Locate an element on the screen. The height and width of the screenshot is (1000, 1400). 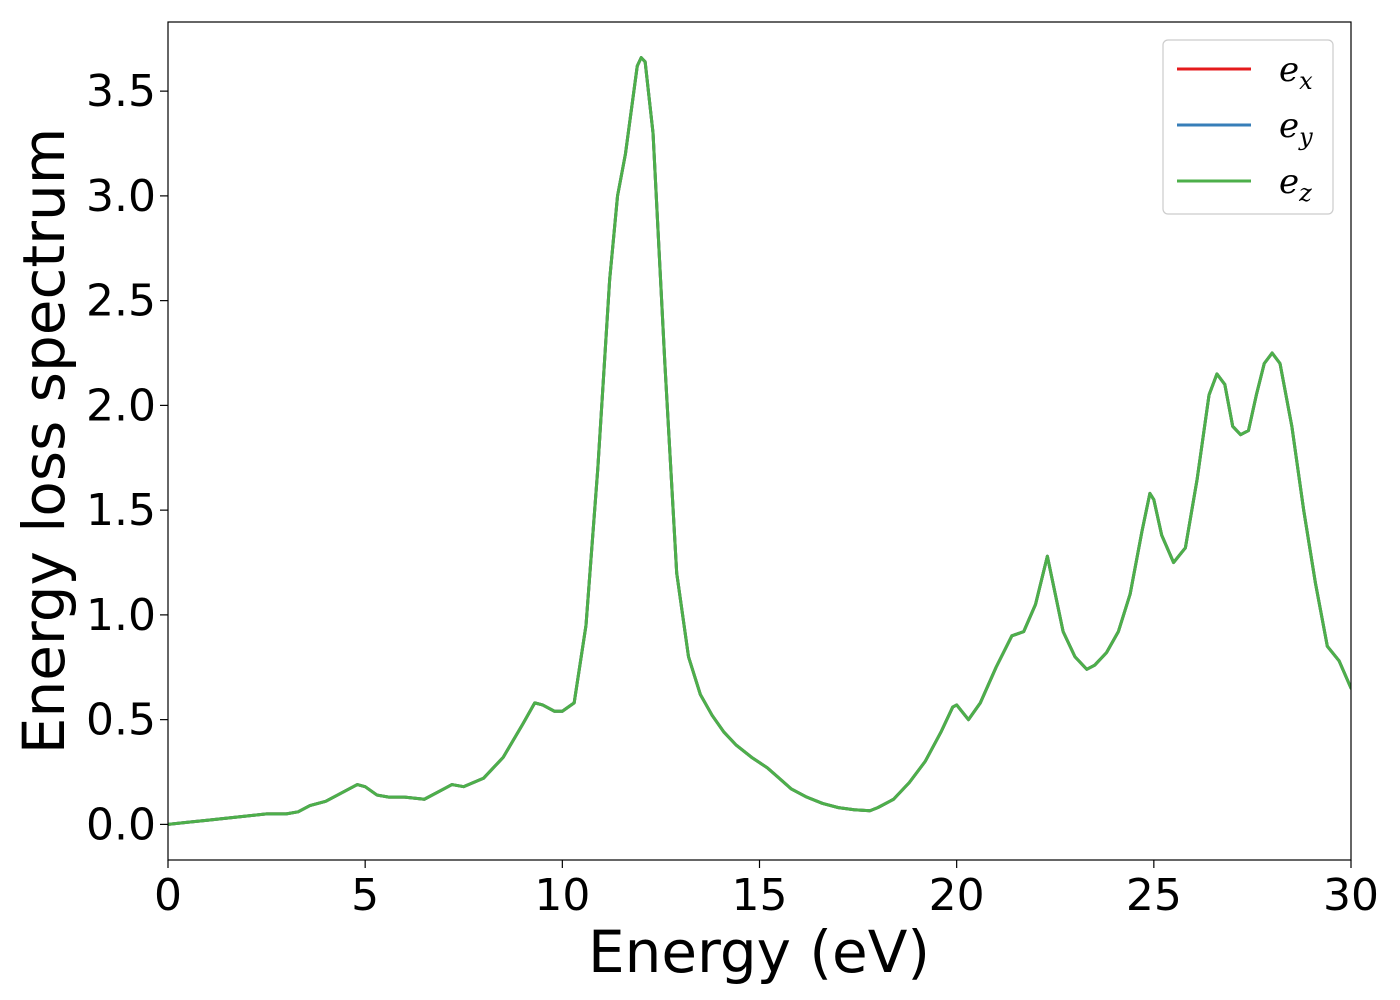
y-tick-label: 2.0 is located at coordinates (121, 405).